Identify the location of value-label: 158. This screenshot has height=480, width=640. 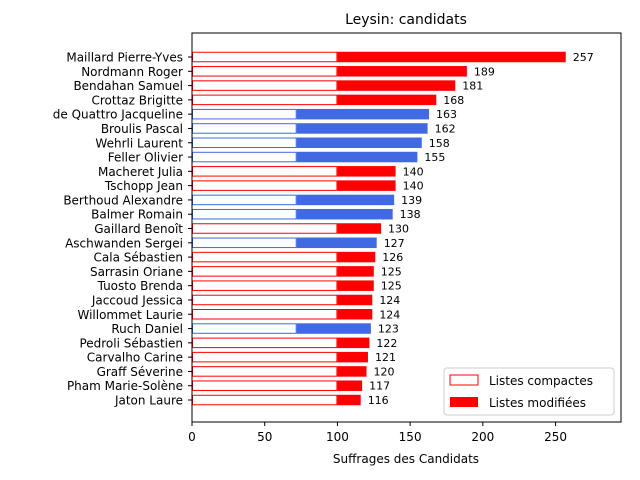
(439, 143).